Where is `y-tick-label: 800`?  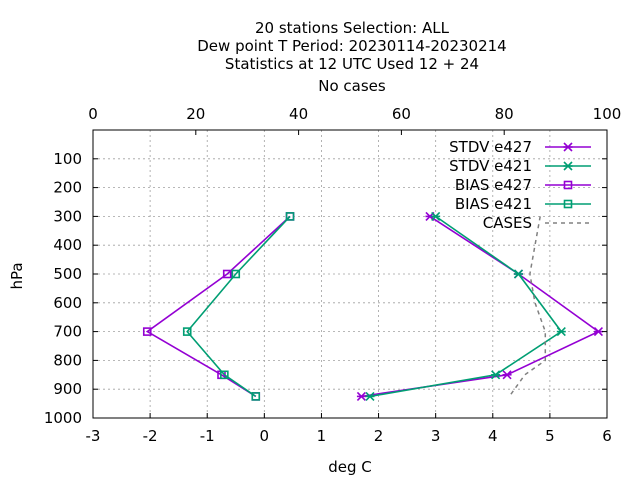
y-tick-label: 800 is located at coordinates (67, 360).